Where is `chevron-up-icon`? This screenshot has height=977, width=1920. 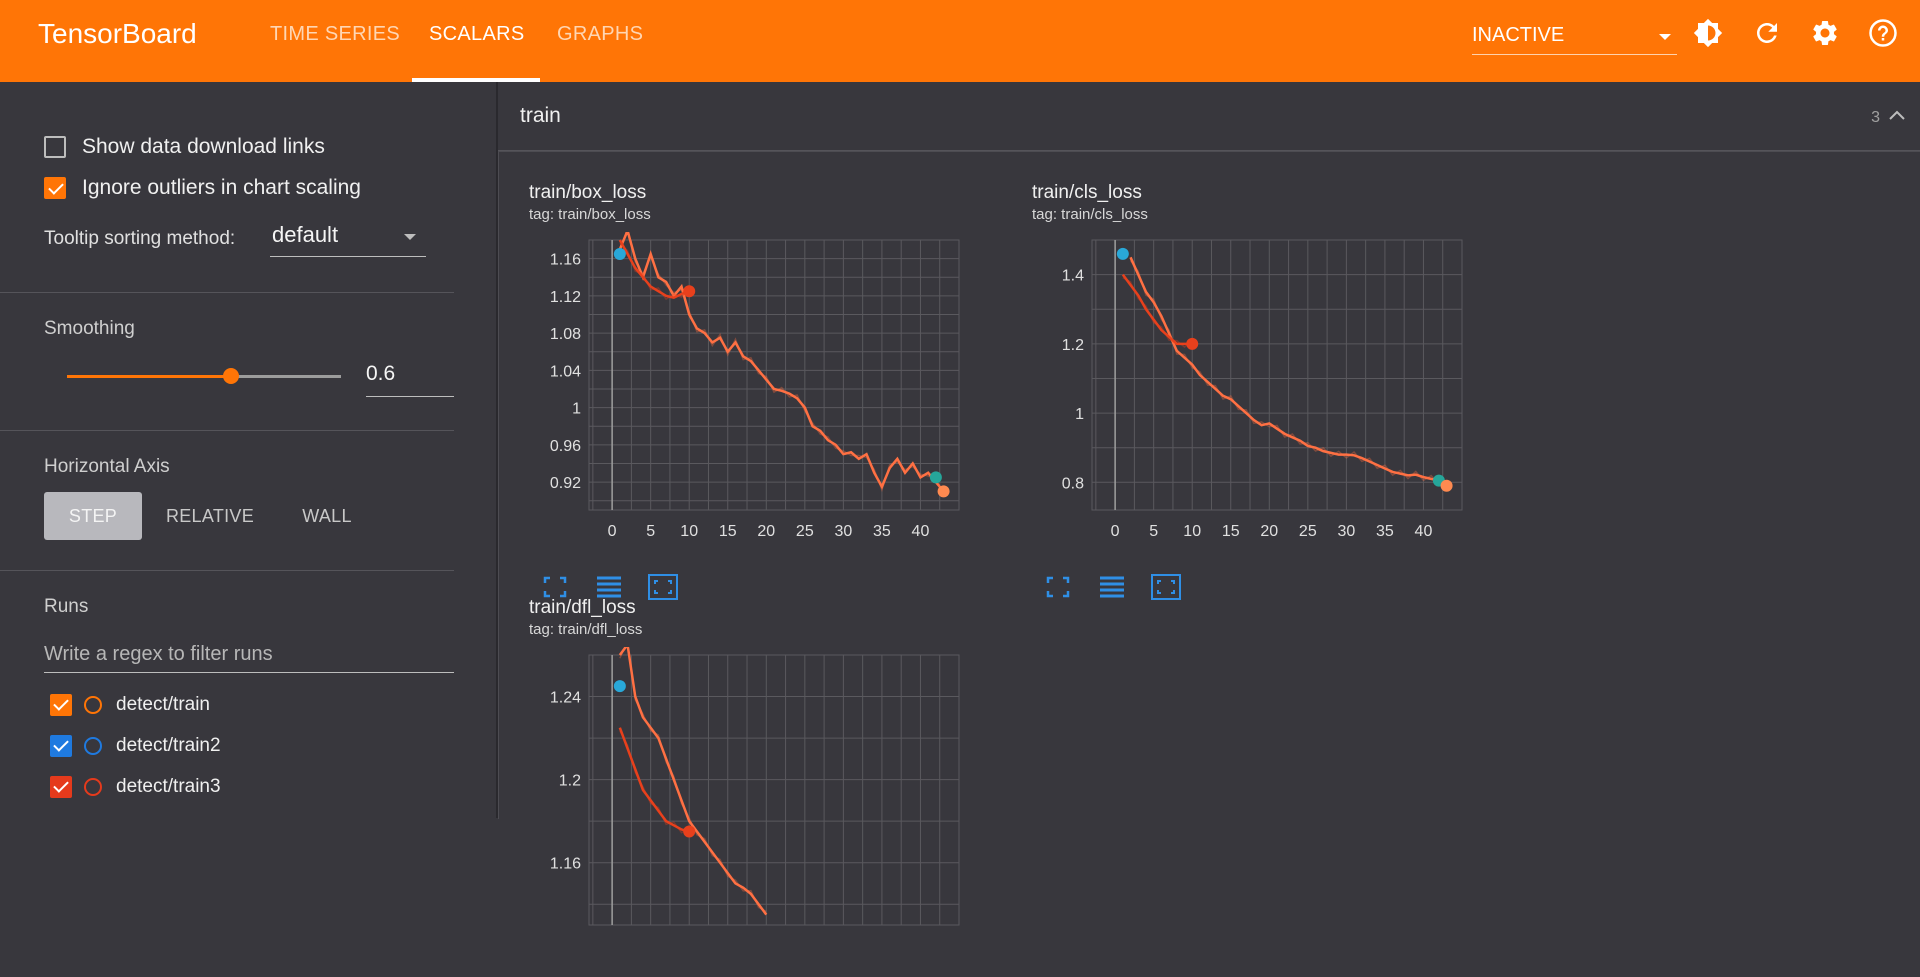 chevron-up-icon is located at coordinates (1897, 115).